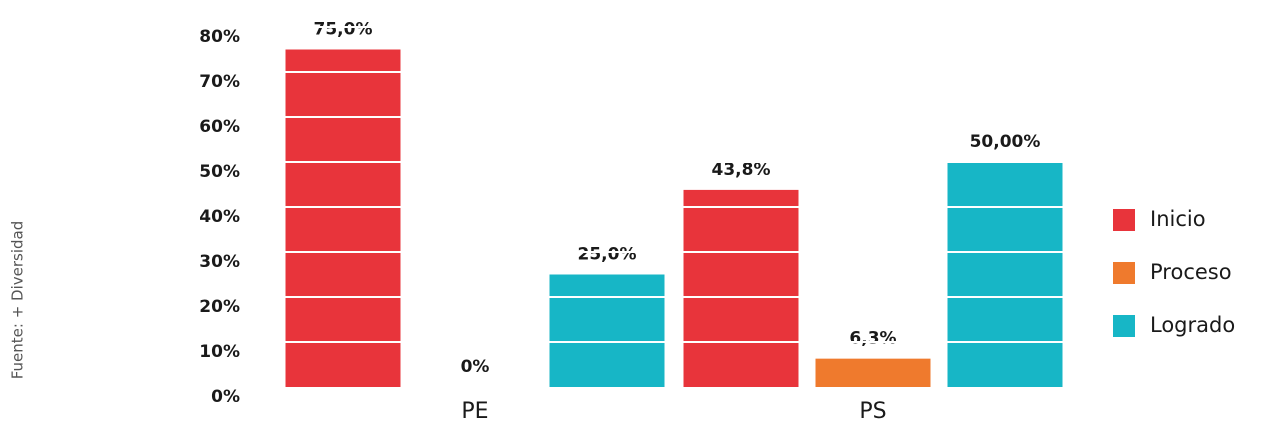  I want to click on source-note: Fuente: + Diversidad, so click(18, 300).